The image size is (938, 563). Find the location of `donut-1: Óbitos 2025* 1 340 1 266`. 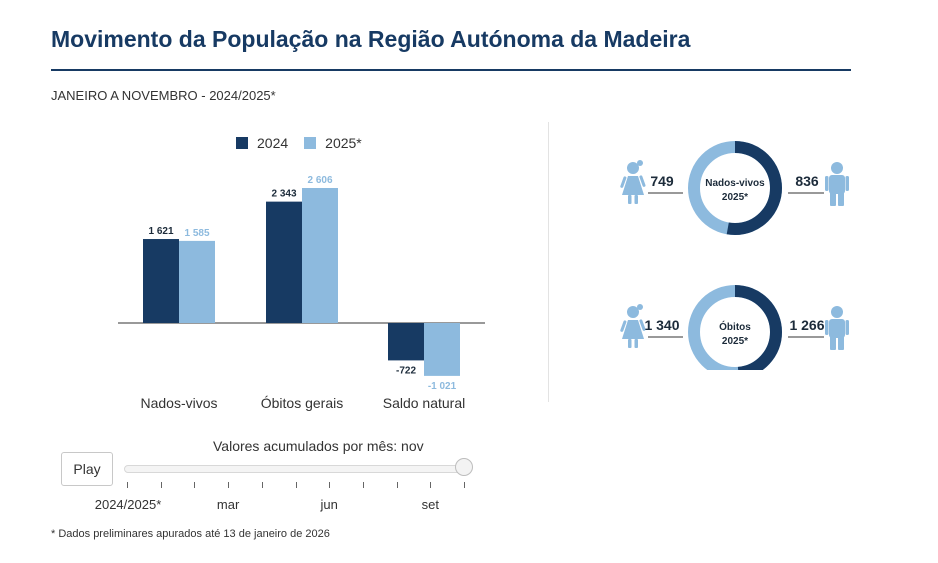

donut-1: Óbitos 2025* 1 340 1 266 is located at coordinates (734, 327).